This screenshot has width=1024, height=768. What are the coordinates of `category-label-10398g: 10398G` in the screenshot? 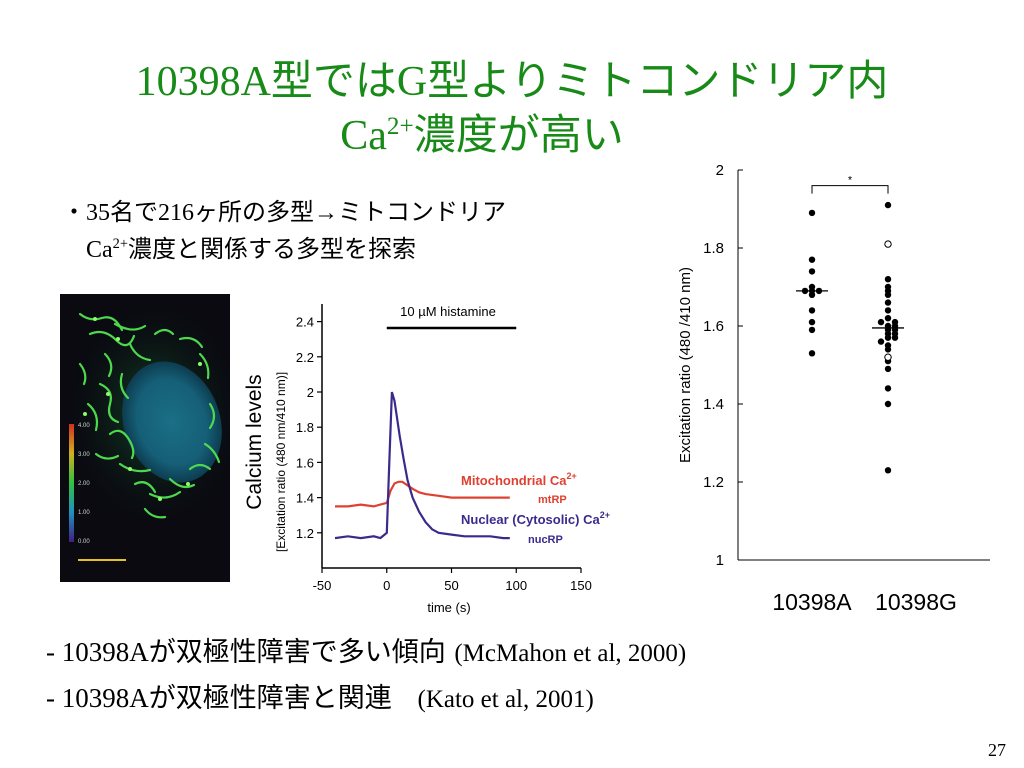 It's located at (916, 602).